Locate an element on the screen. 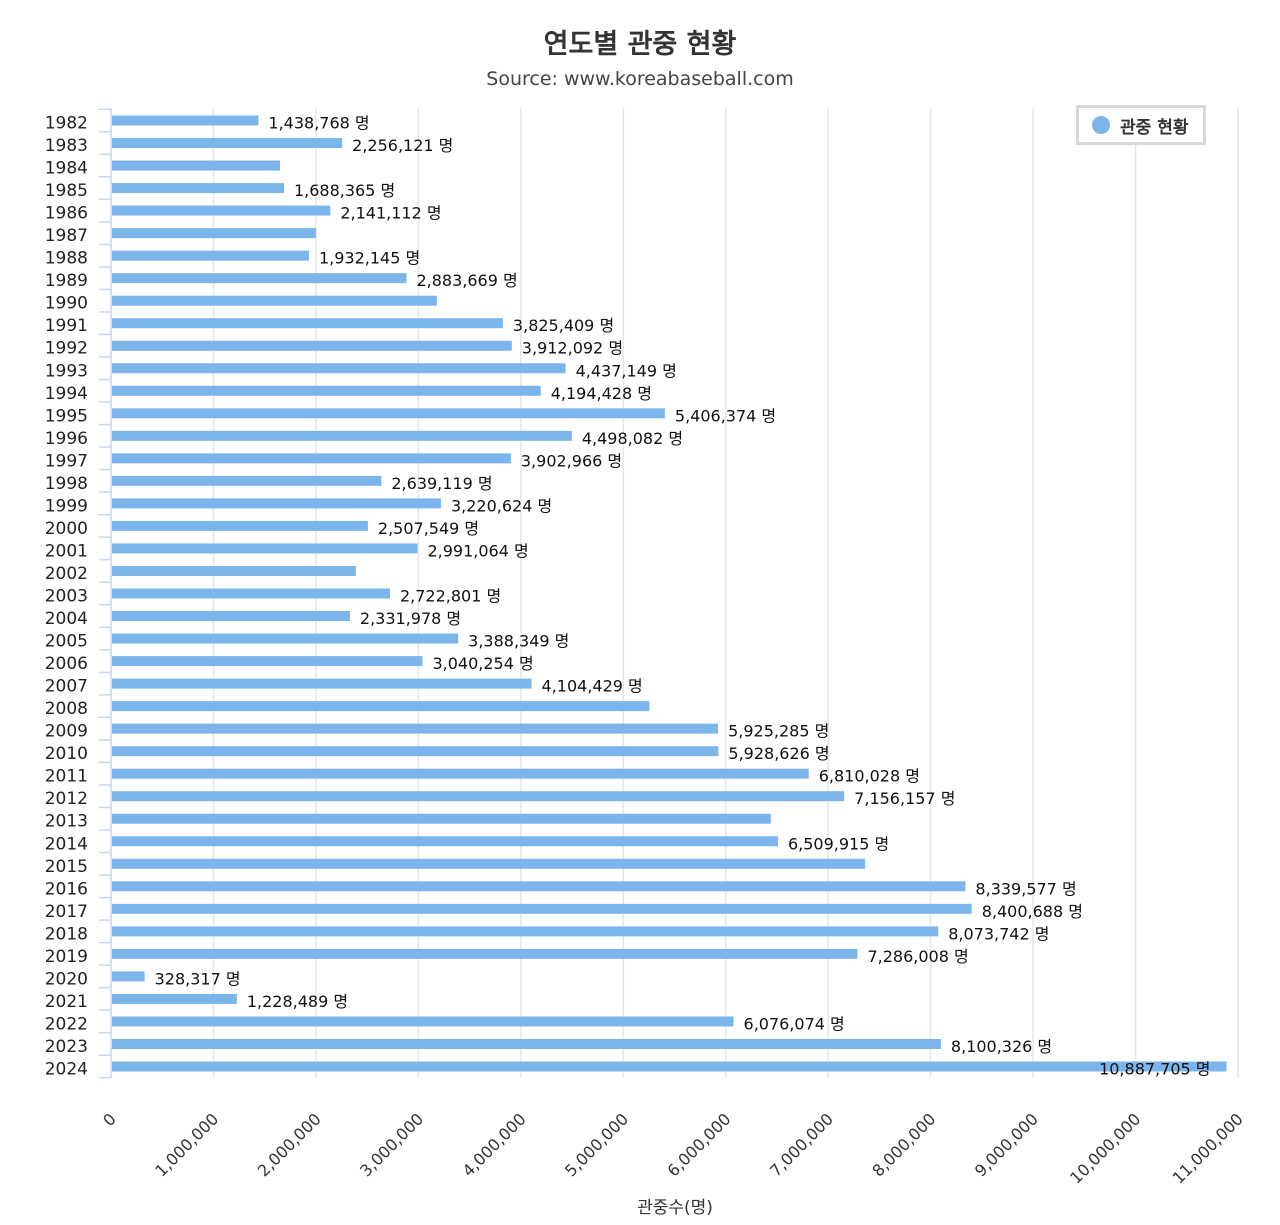  y-category-label: 1988 is located at coordinates (66, 259).